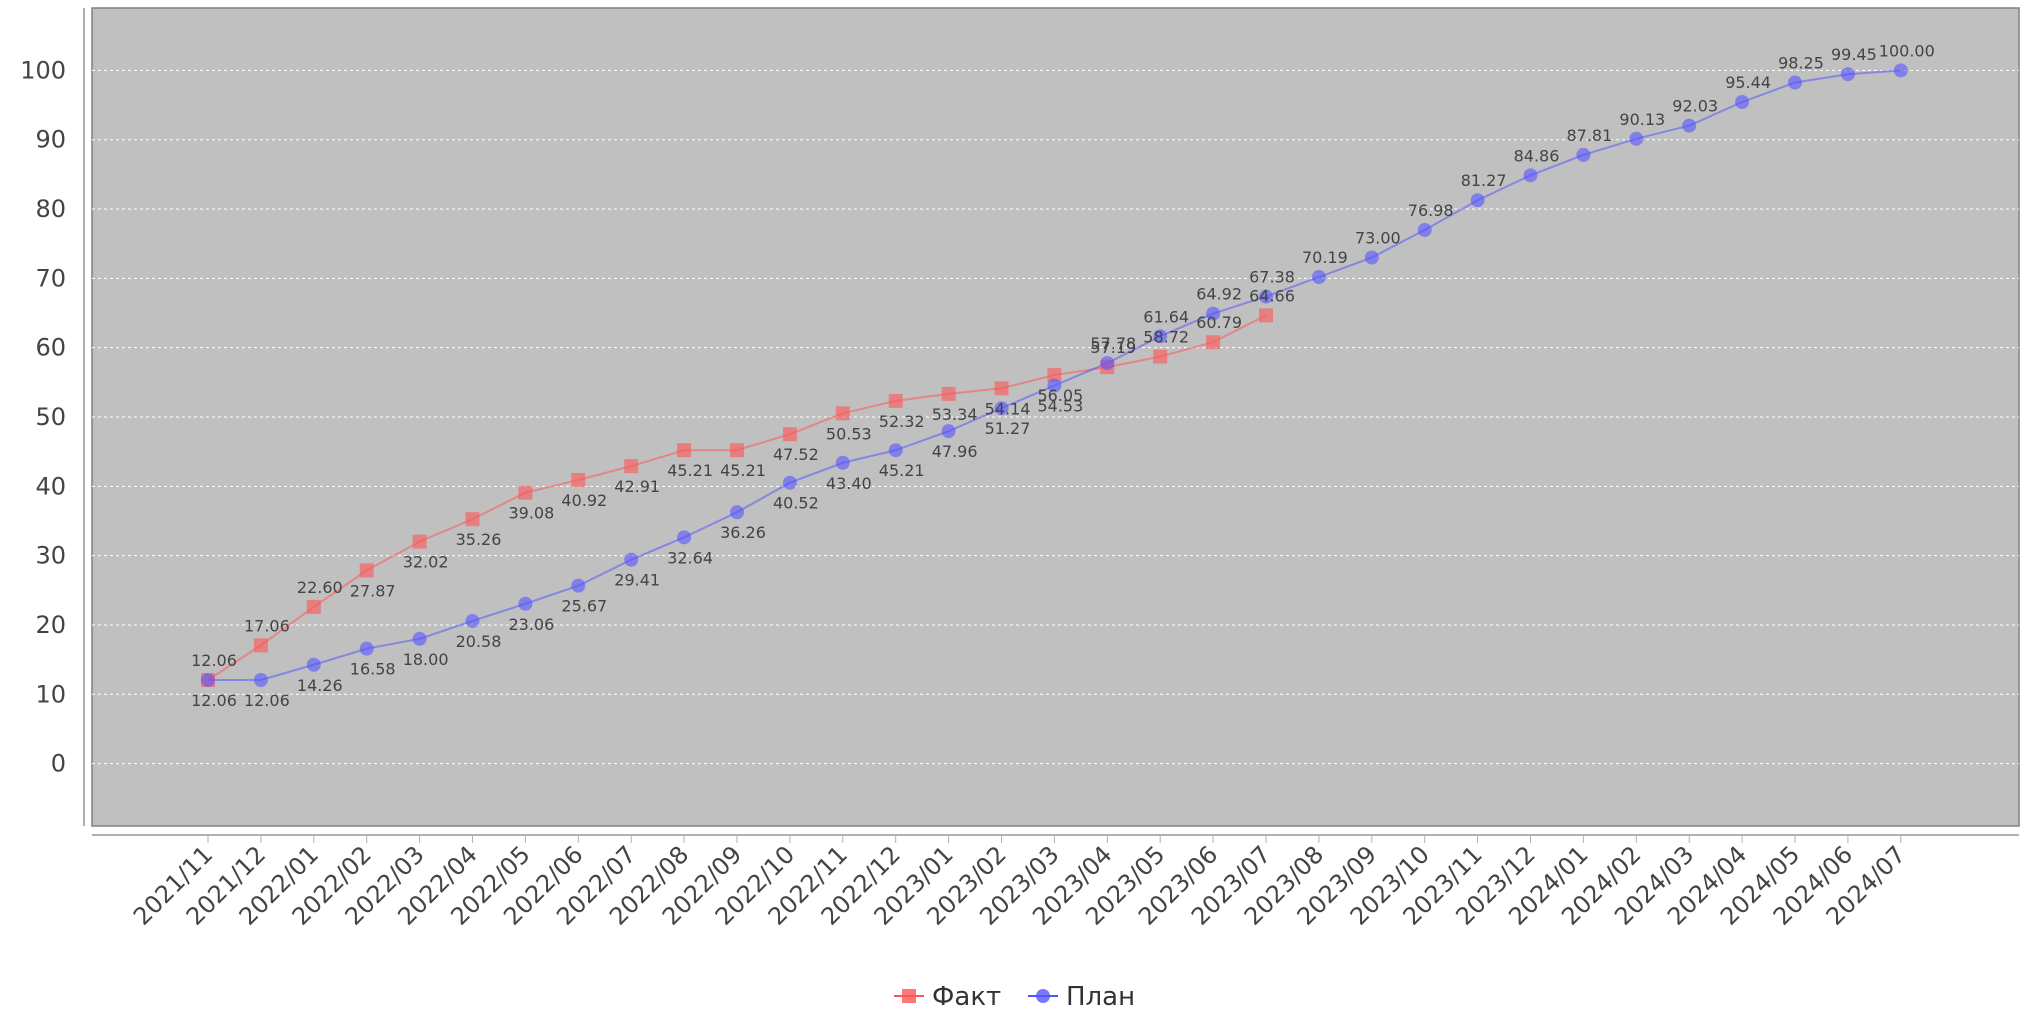  What do you see at coordinates (1166, 316) in the screenshot?
I see `data-label-plan: 61.64` at bounding box center [1166, 316].